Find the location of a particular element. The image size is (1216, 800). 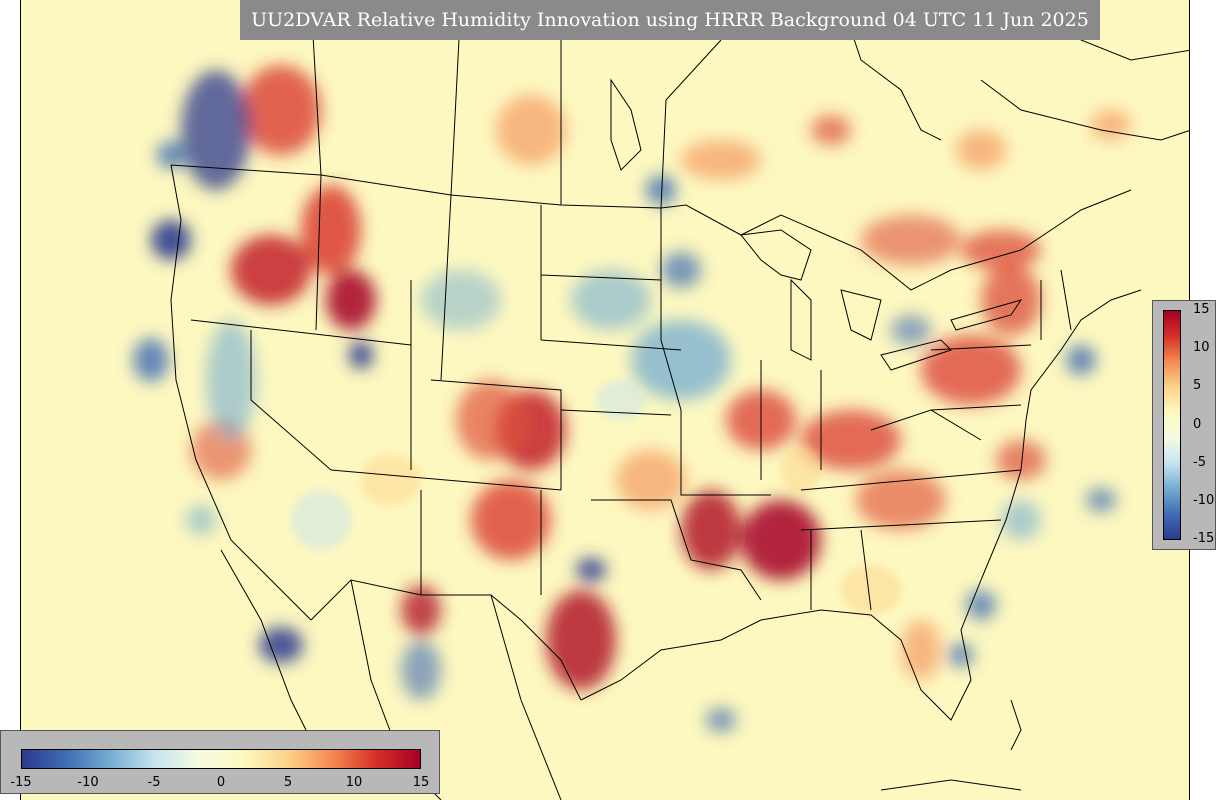

horizontal-colorbar-tick: -15 is located at coordinates (21, 782).